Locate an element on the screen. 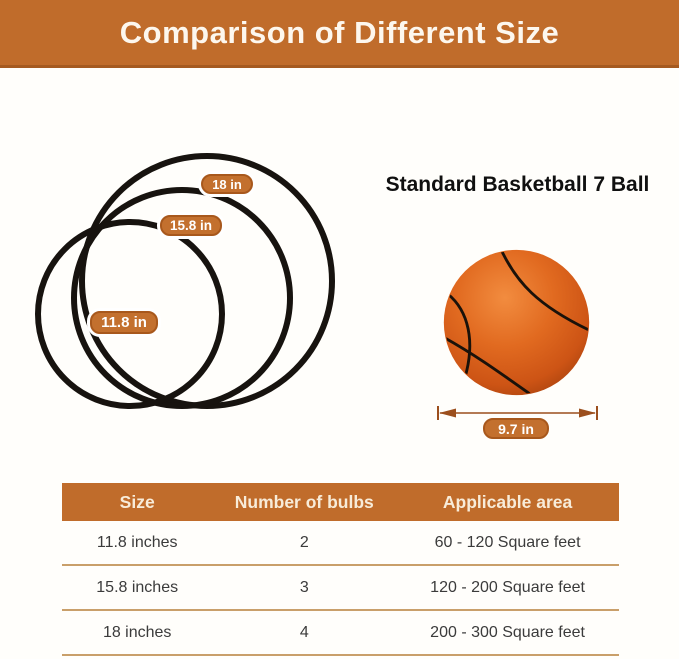  ring-15.8in is located at coordinates (182, 298).